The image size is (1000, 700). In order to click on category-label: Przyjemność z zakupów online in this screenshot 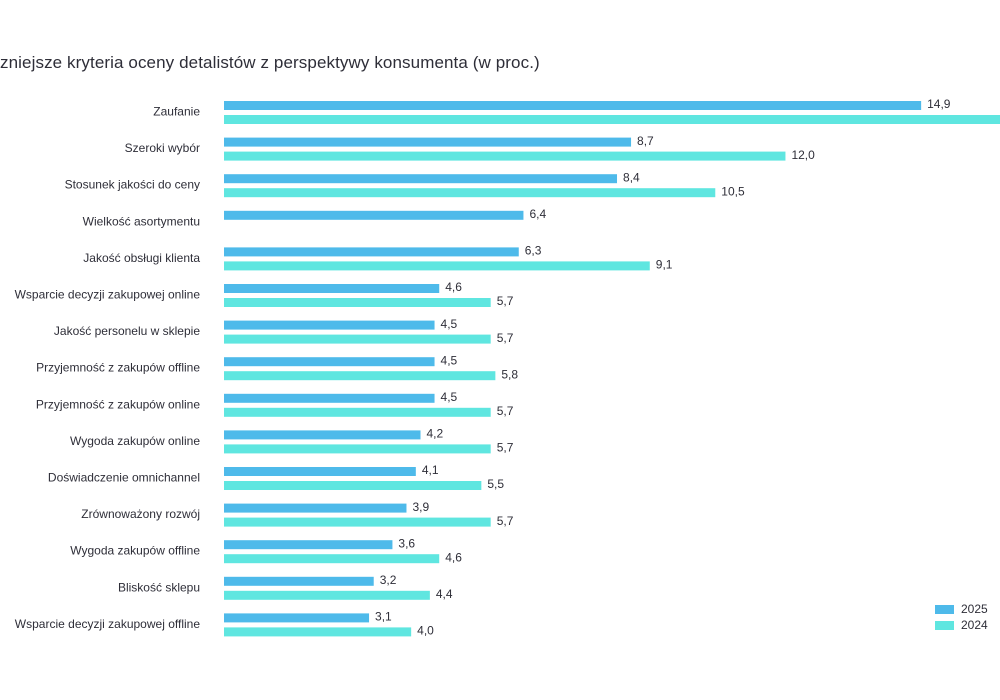, I will do `click(118, 404)`.